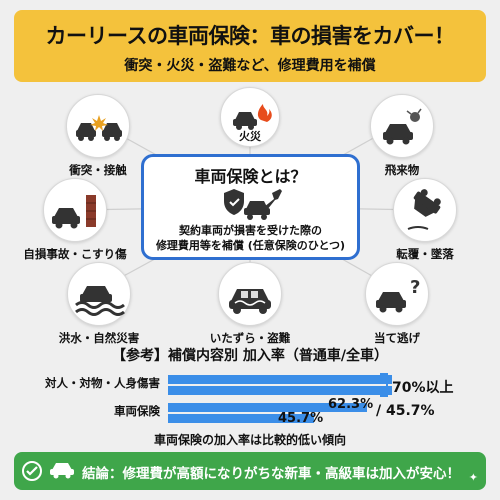 Image resolution: width=500 pixels, height=500 pixels. I want to click on center-description: 契約車両が損害を受けた際の 修理費用等を補償 (任意保険のひとつ), so click(250, 238).